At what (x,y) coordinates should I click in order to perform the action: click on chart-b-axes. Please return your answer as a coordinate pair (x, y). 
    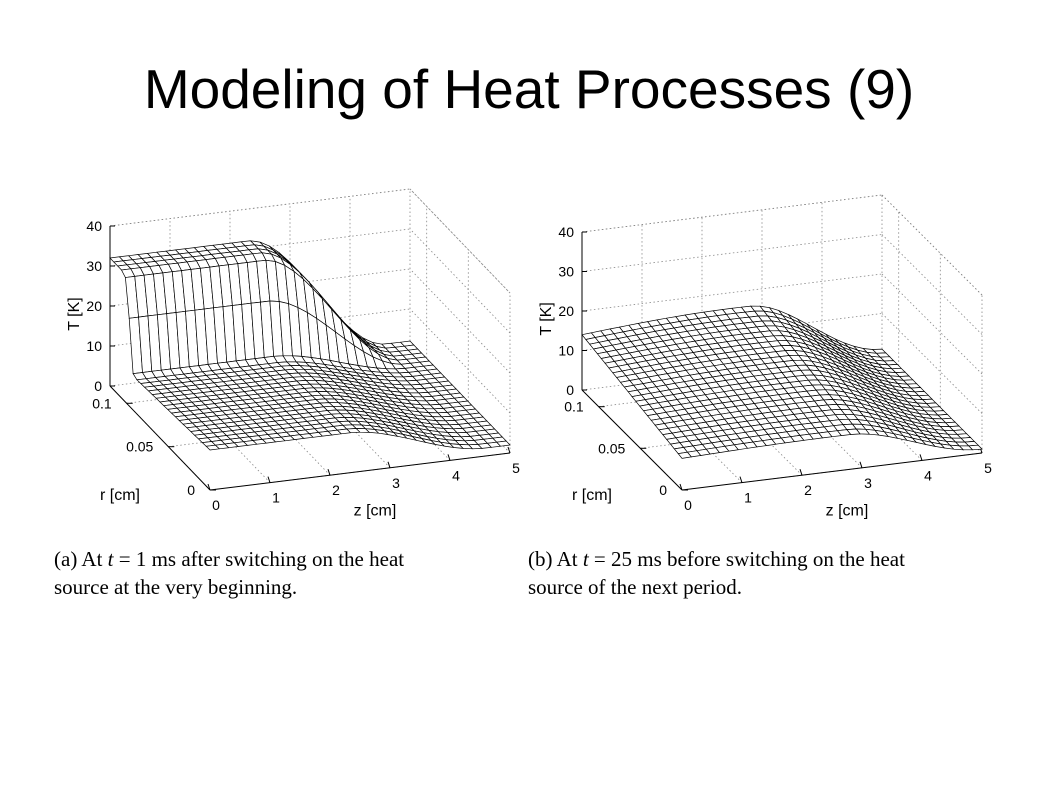
    Looking at the image, I should click on (782, 361).